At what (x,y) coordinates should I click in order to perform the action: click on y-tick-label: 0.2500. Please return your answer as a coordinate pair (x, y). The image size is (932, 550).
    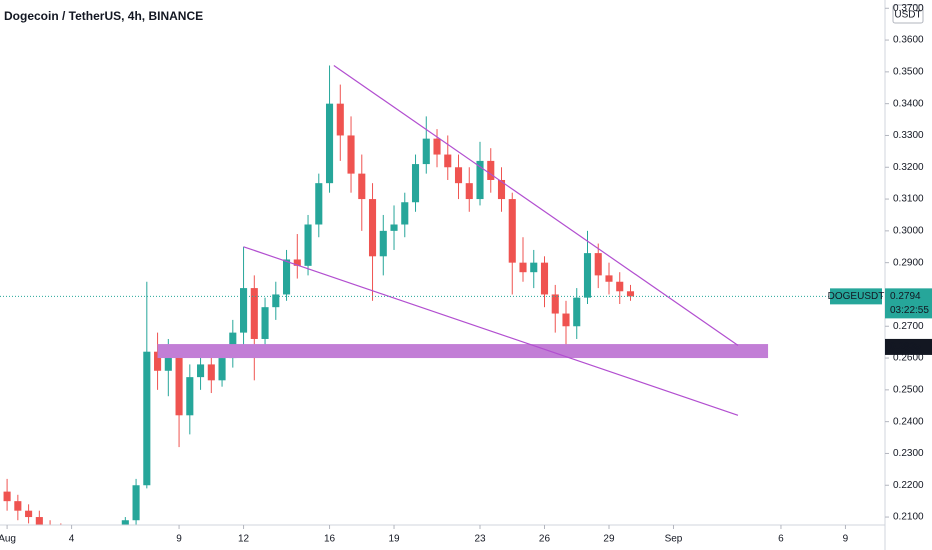
    Looking at the image, I should click on (908, 389).